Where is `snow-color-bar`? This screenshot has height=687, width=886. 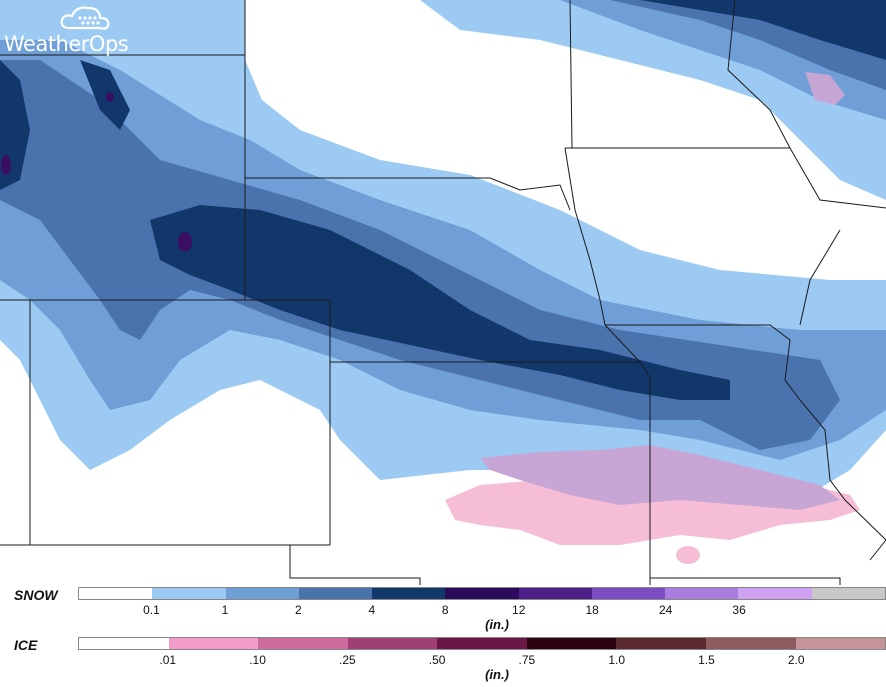 snow-color-bar is located at coordinates (482, 593).